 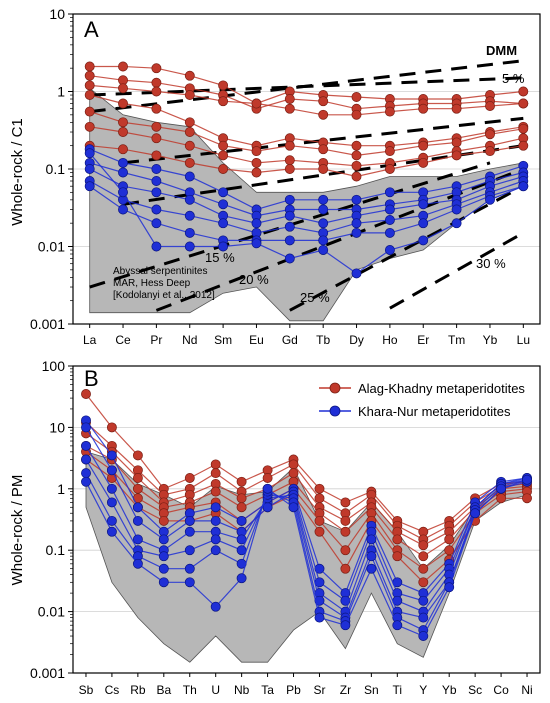 What do you see at coordinates (490, 340) in the screenshot?
I see `x-tick-label-yb: Yb` at bounding box center [490, 340].